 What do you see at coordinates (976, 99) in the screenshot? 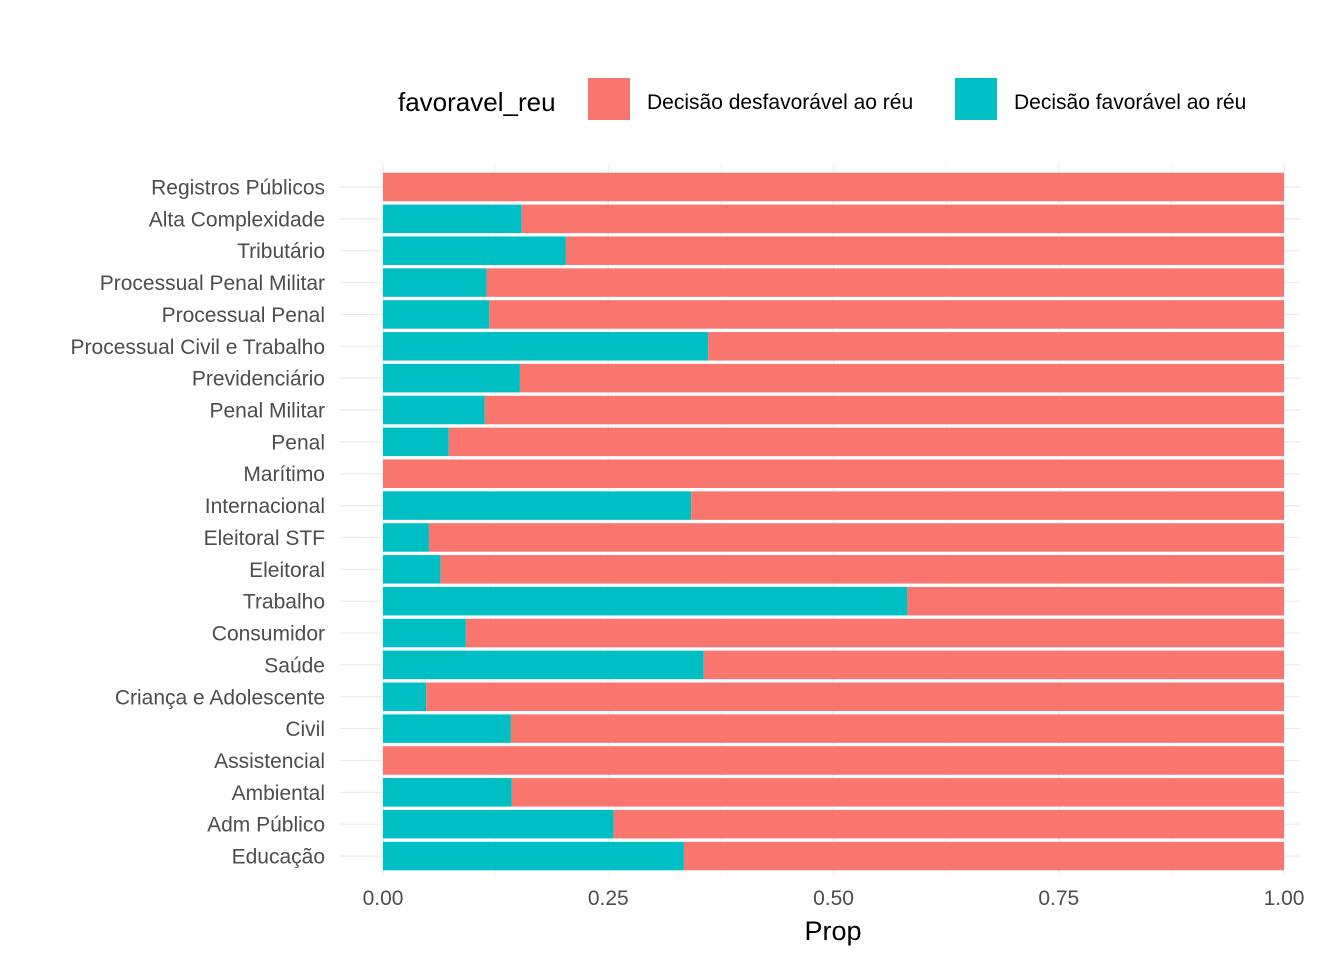
I see `legend-swatch-favoravel` at bounding box center [976, 99].